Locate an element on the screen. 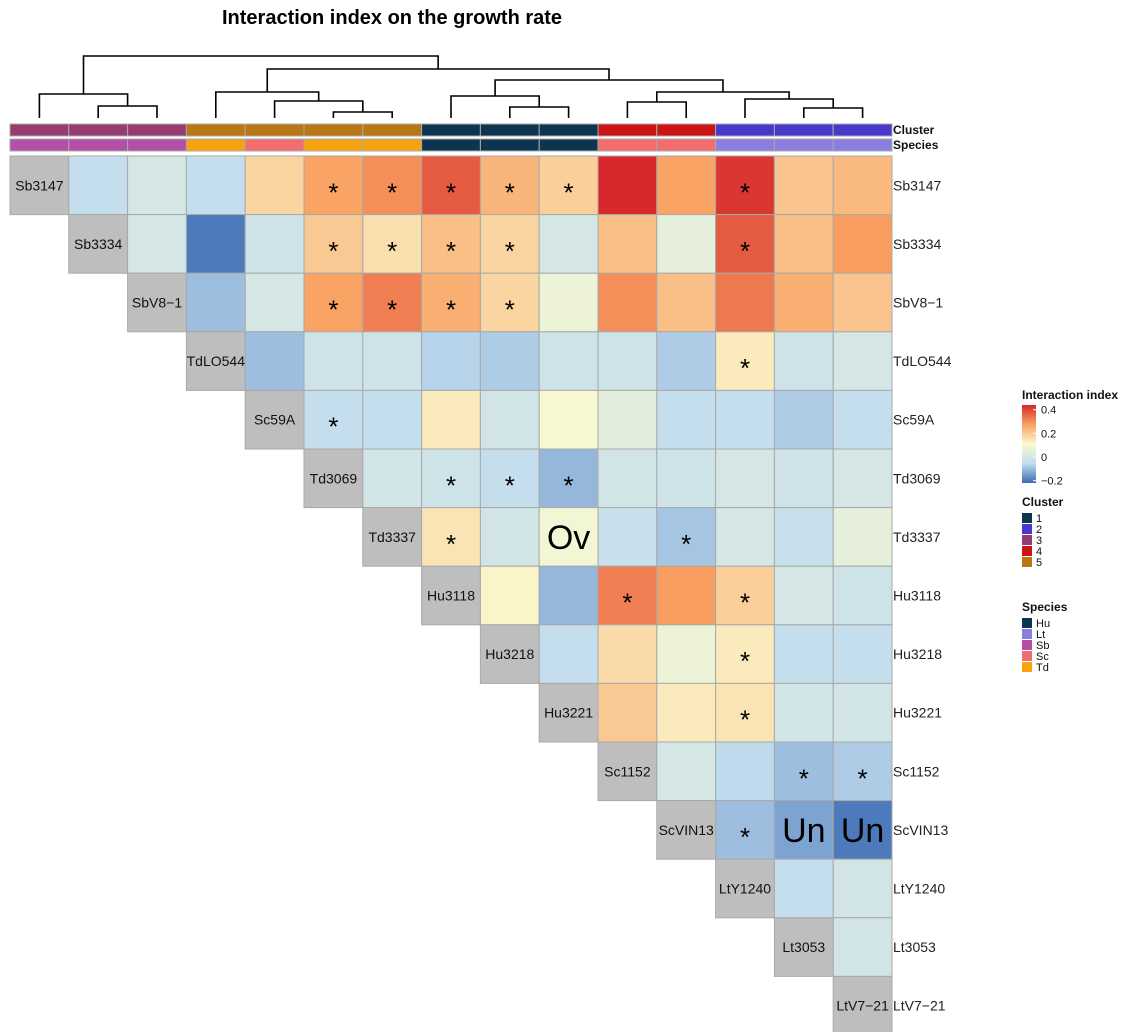 Image resolution: width=1136 pixels, height=1032 pixels. legend-species-label: Sb is located at coordinates (1042, 646).